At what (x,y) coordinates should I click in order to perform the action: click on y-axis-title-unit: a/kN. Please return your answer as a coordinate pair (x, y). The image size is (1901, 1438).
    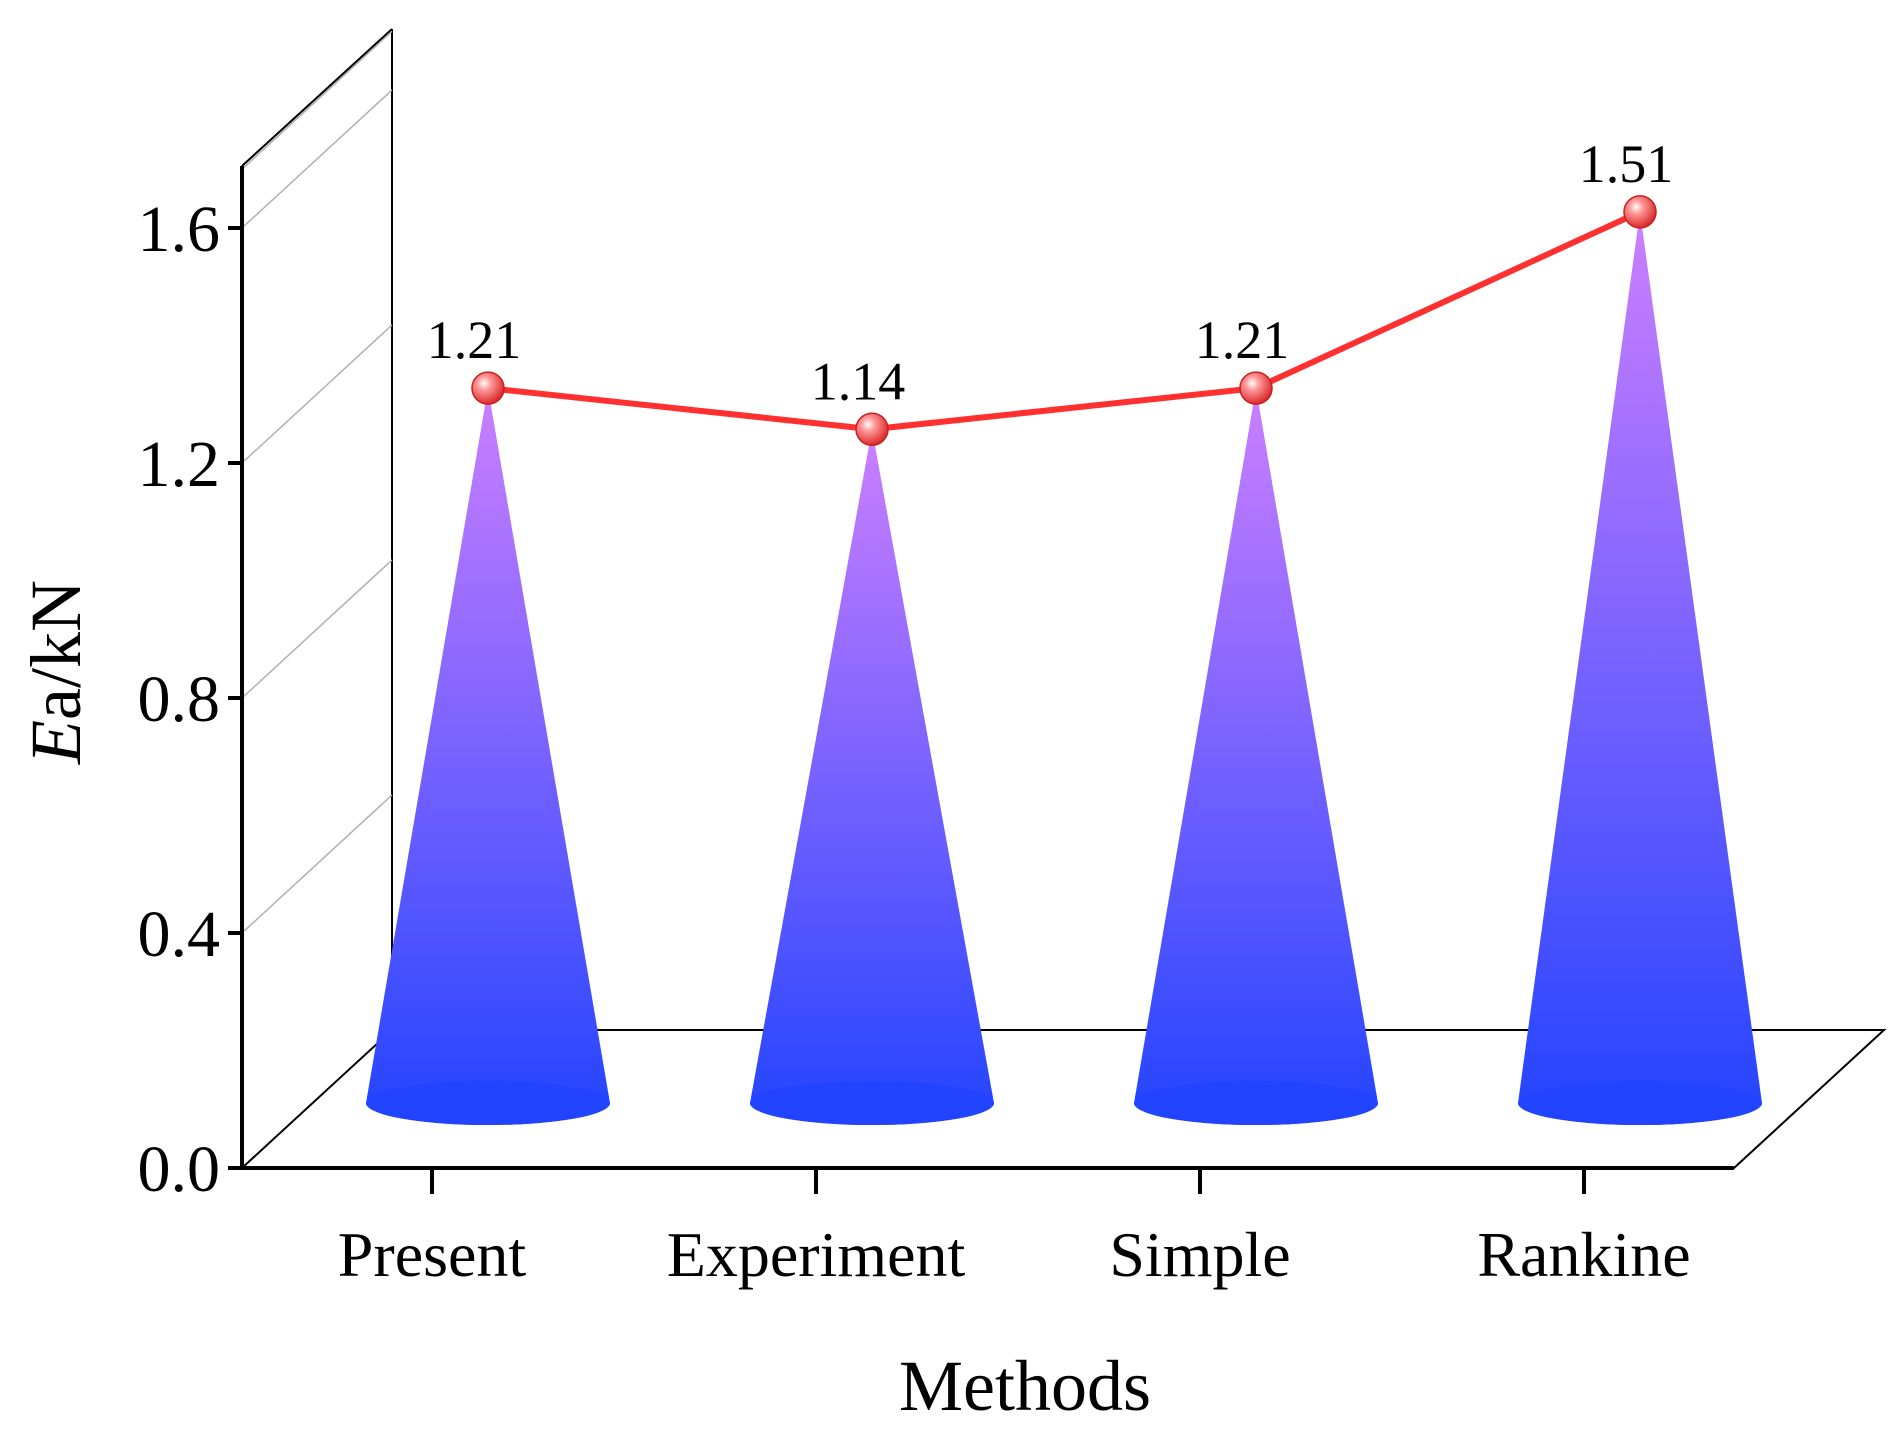
    Looking at the image, I should click on (56, 650).